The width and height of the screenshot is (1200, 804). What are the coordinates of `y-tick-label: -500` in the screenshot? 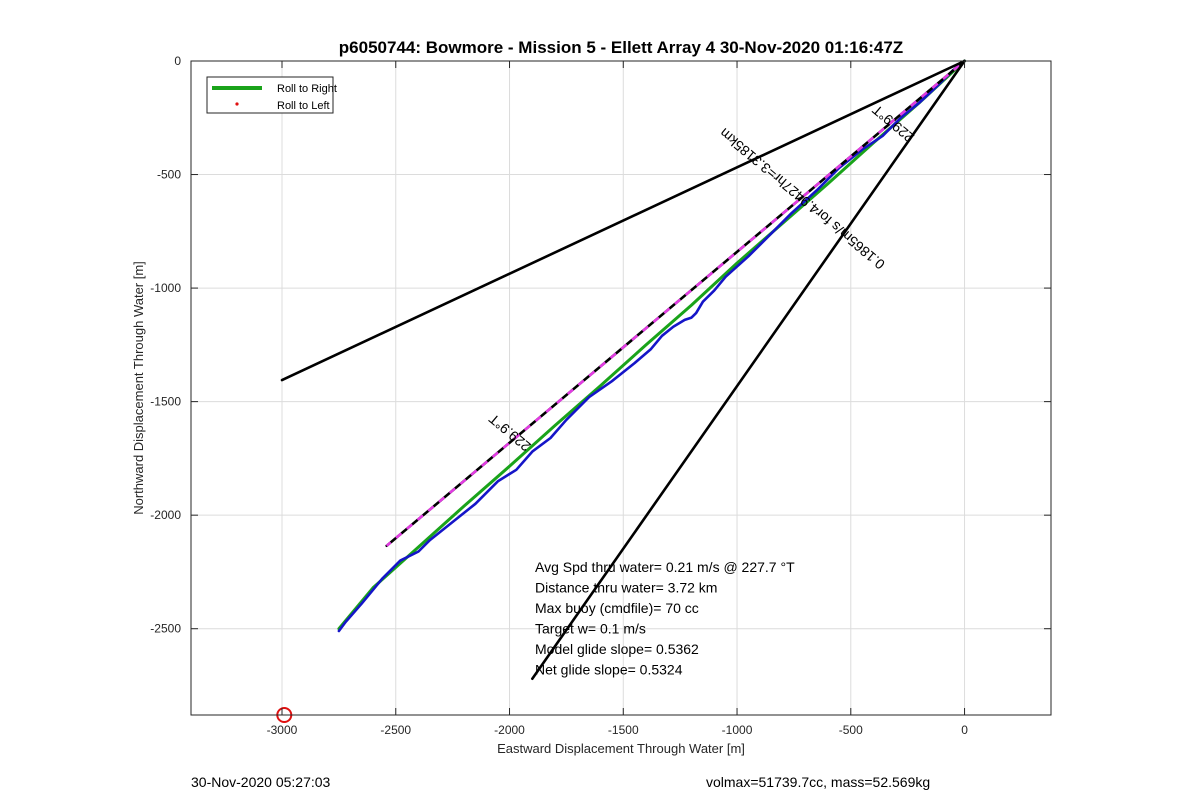 It's located at (169, 175).